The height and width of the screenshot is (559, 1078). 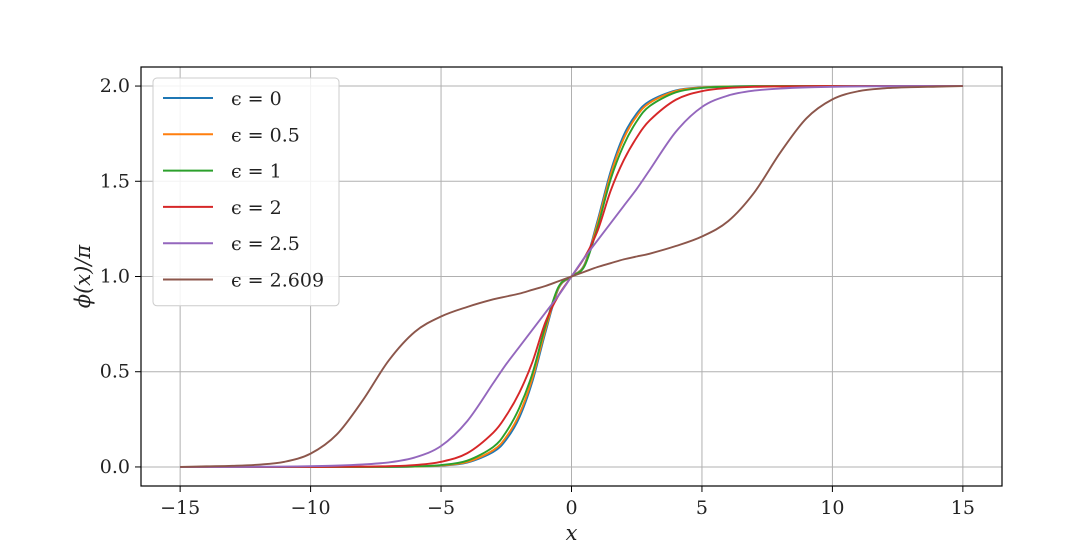 What do you see at coordinates (277, 281) in the screenshot?
I see `legend-label: ϵ = 2.609` at bounding box center [277, 281].